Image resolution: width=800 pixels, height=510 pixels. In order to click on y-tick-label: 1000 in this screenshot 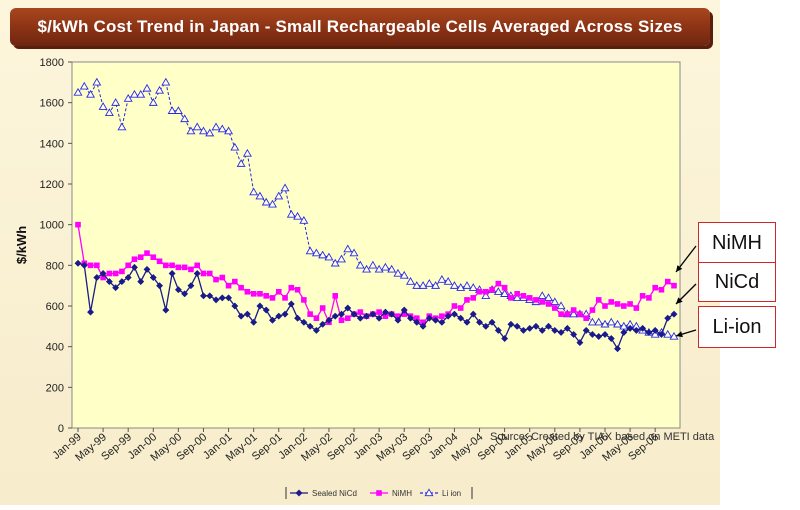, I will do `click(52, 226)`.